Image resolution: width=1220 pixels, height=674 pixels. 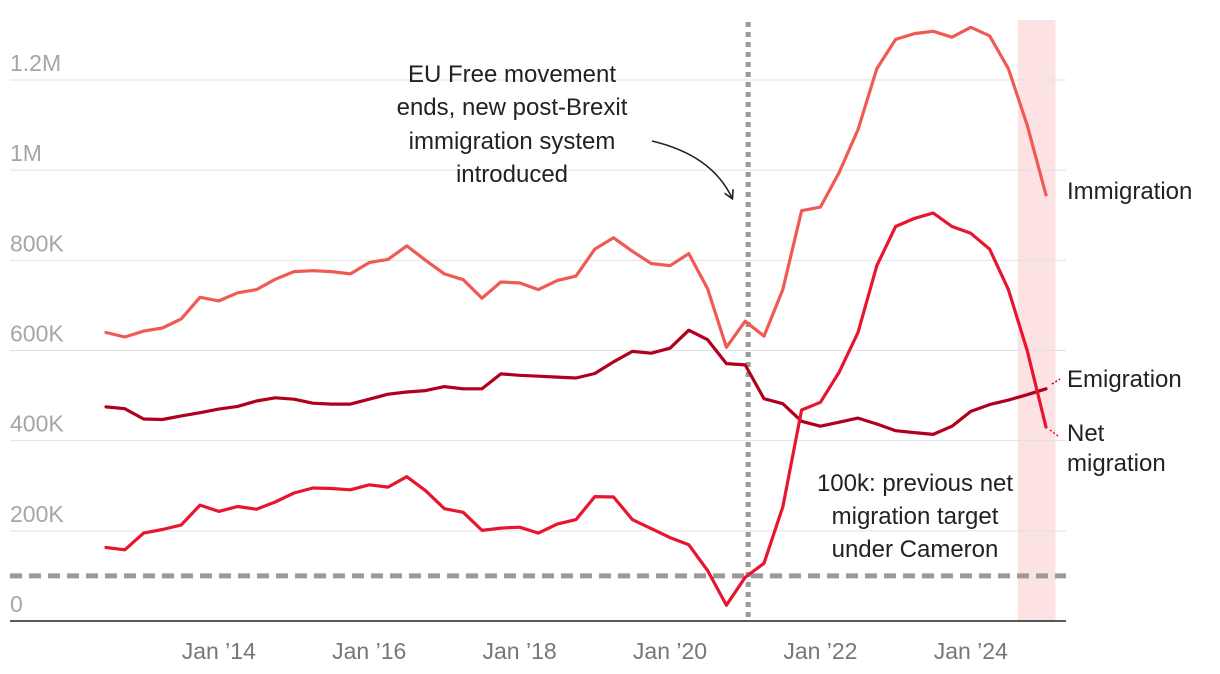 What do you see at coordinates (691, 169) in the screenshot?
I see `brexit-annotation-arrow` at bounding box center [691, 169].